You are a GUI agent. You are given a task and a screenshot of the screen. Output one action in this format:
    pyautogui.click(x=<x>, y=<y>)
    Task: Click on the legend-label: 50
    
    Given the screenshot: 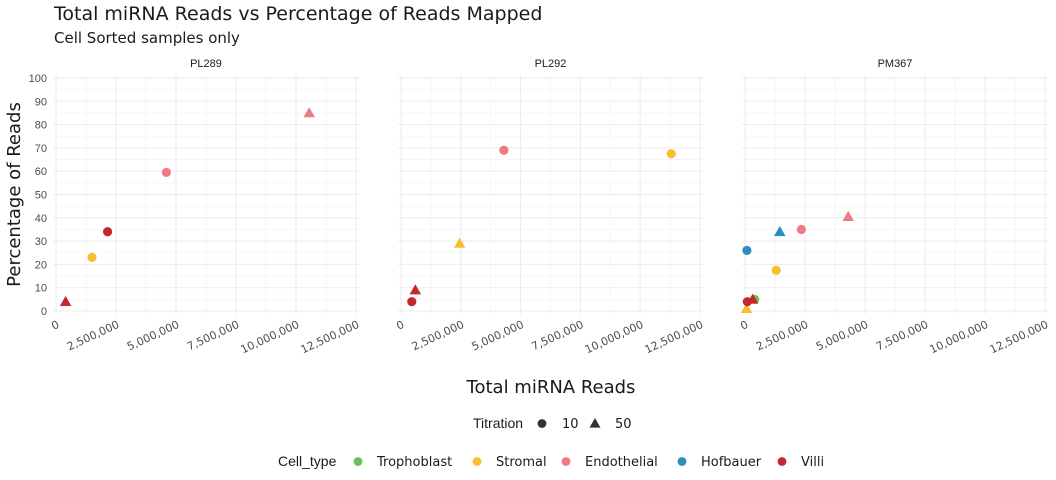 What is the action you would take?
    pyautogui.click(x=623, y=424)
    